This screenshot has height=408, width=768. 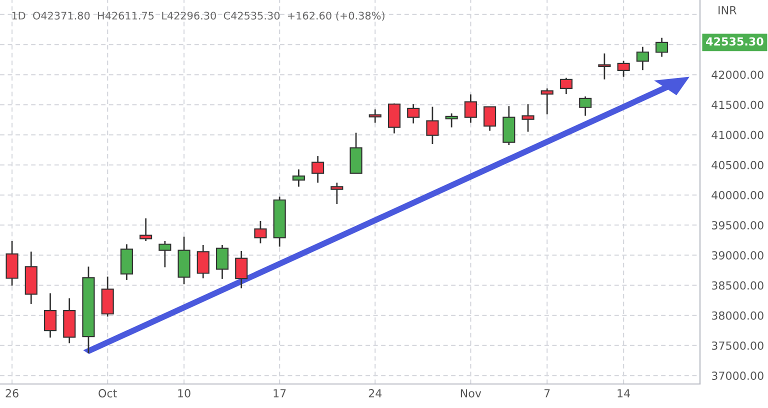 I want to click on y-tick-label: 42000.00, so click(x=738, y=75).